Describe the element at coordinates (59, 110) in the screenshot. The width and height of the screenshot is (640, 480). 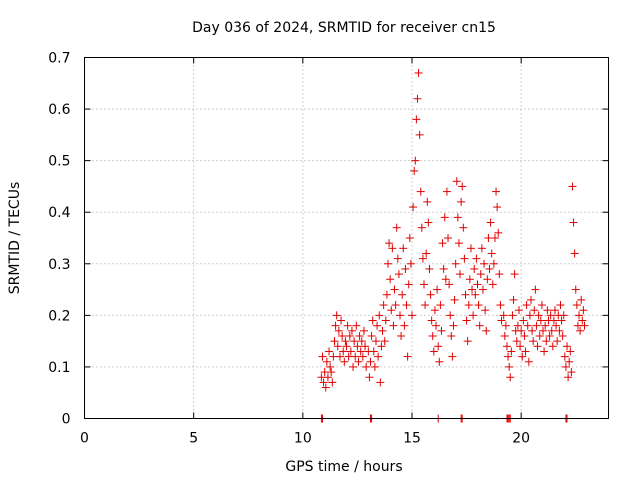
I see `y-tick-label: 0.6` at that location.